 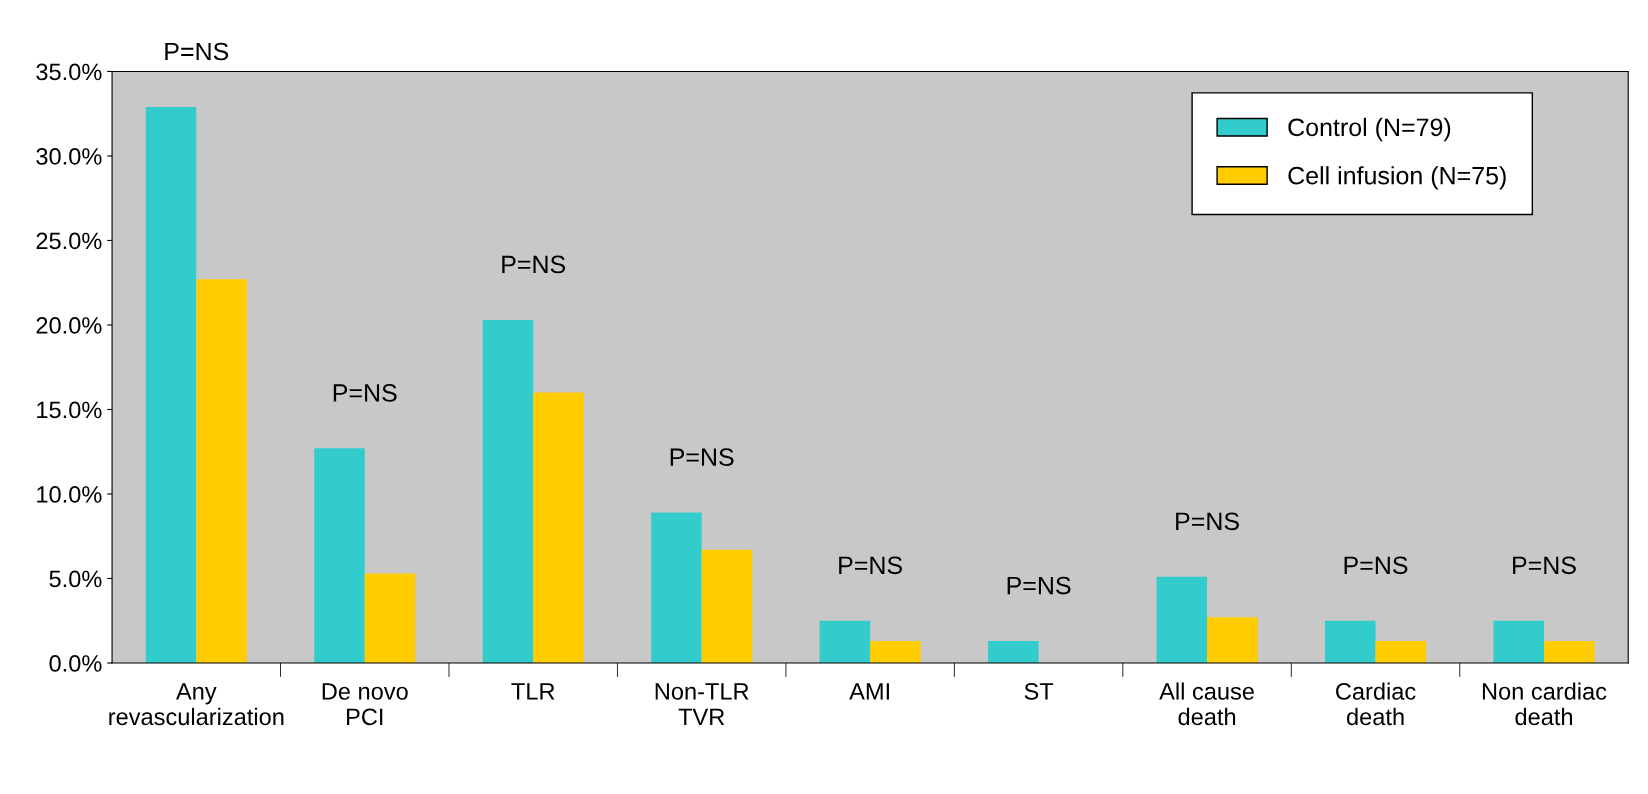 I want to click on x-tick-label: TLR, so click(x=533, y=691).